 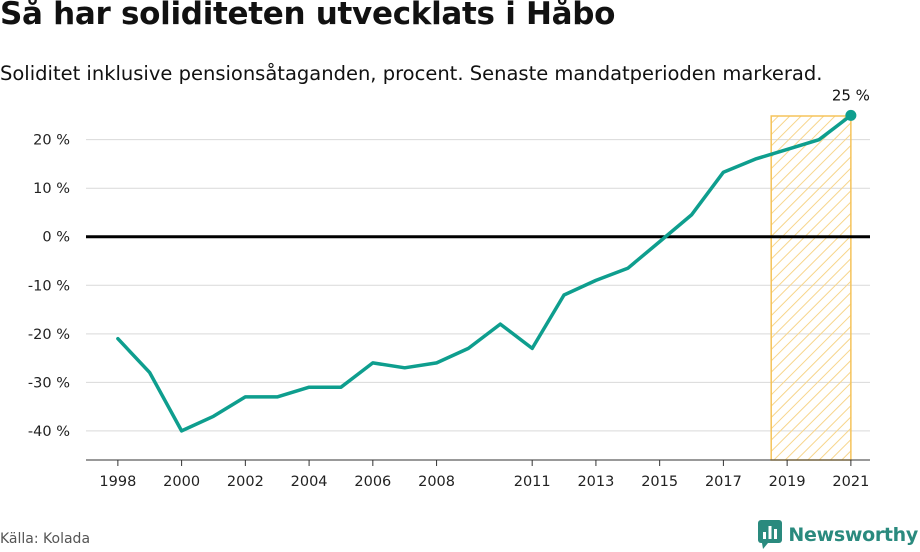 I want to click on x-tick-label: 2006, so click(x=372, y=482).